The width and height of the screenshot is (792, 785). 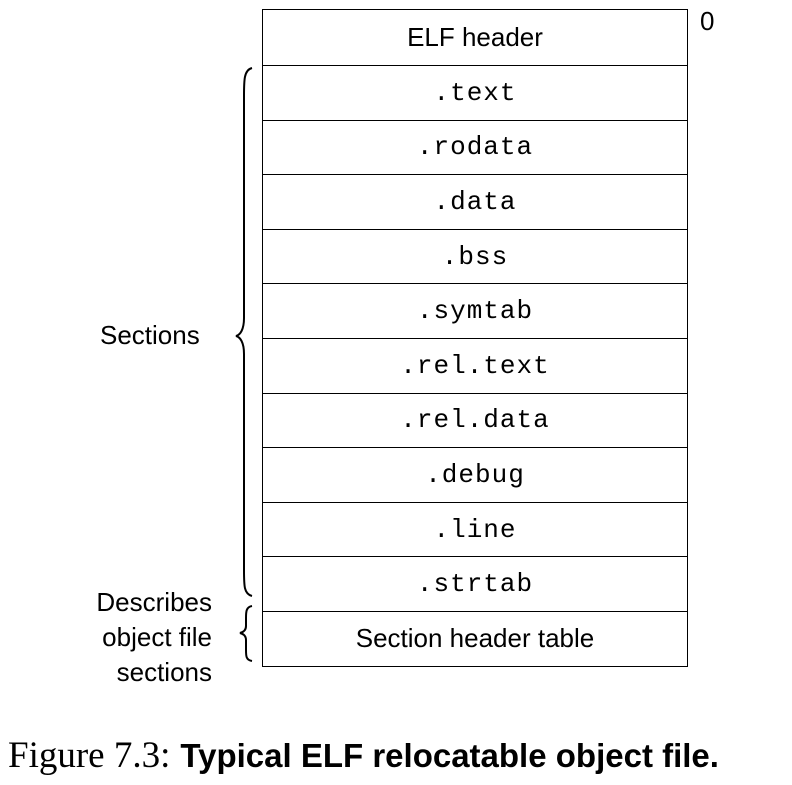 I want to click on section-debug: .debug, so click(x=475, y=475).